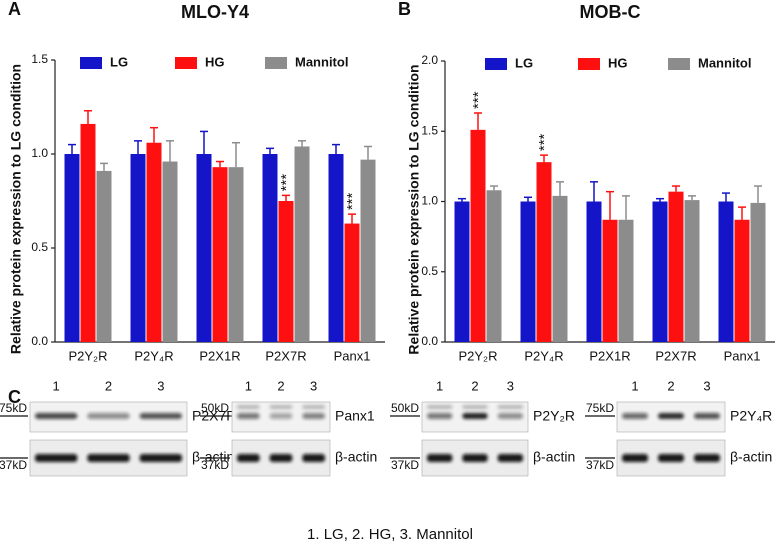 This screenshot has width=781, height=547. Describe the element at coordinates (600, 408) in the screenshot. I see `marker-label: 75kD` at that location.